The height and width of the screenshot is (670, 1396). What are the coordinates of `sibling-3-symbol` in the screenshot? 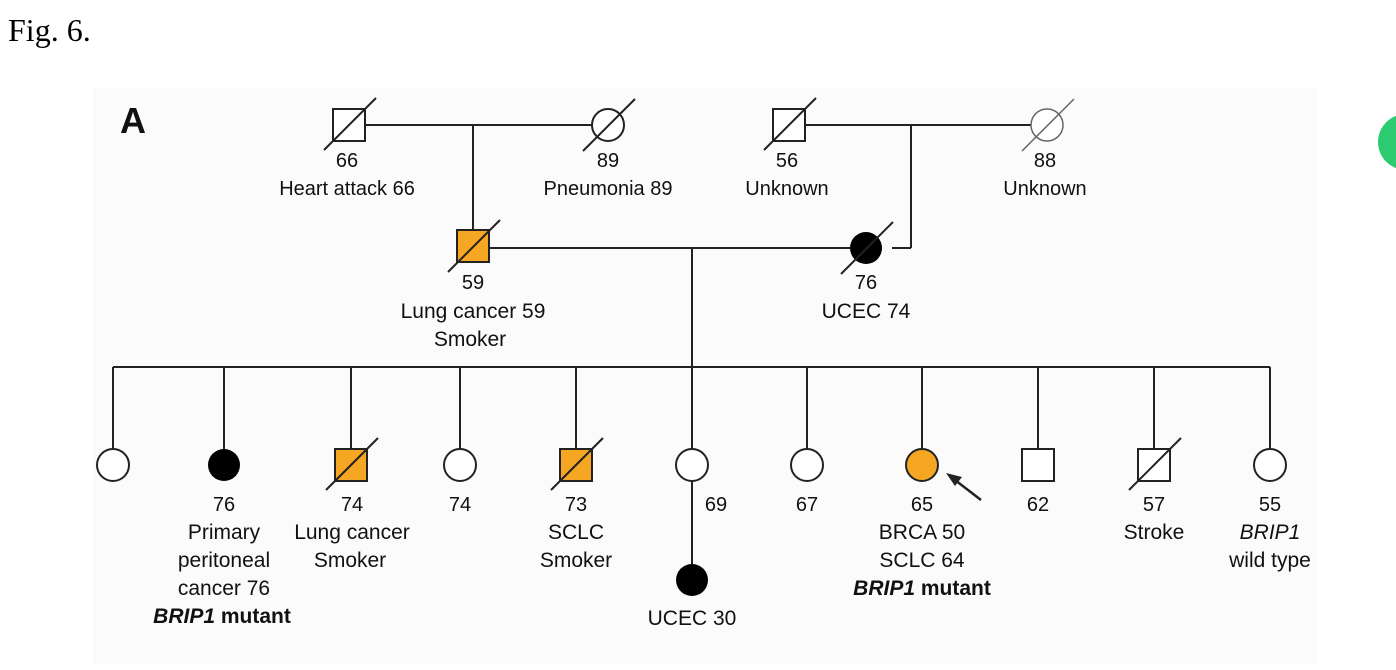 It's located at (352, 464).